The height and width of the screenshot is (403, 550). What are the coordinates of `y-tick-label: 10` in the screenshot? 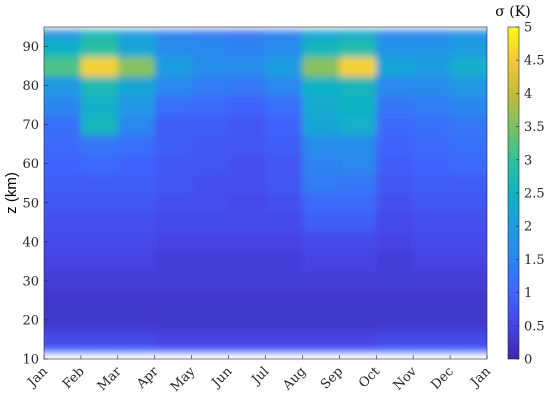 It's located at (30, 360).